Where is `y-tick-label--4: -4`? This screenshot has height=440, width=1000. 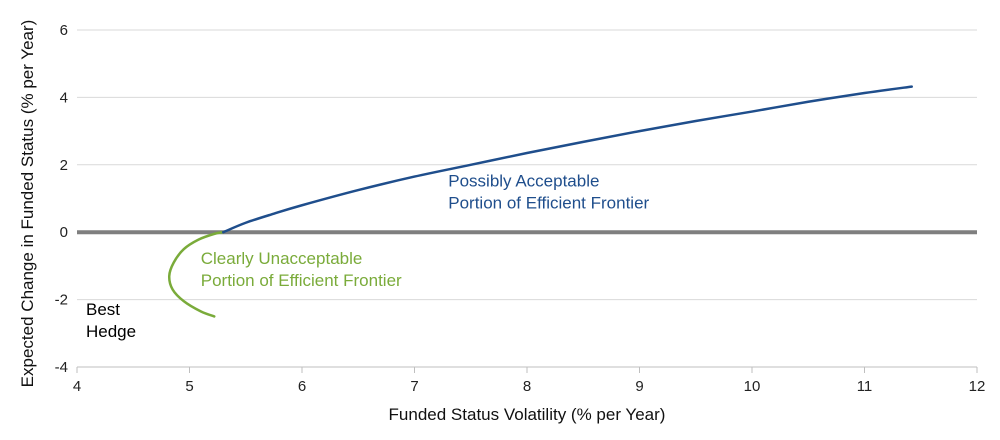
y-tick-label--4: -4 is located at coordinates (61, 367).